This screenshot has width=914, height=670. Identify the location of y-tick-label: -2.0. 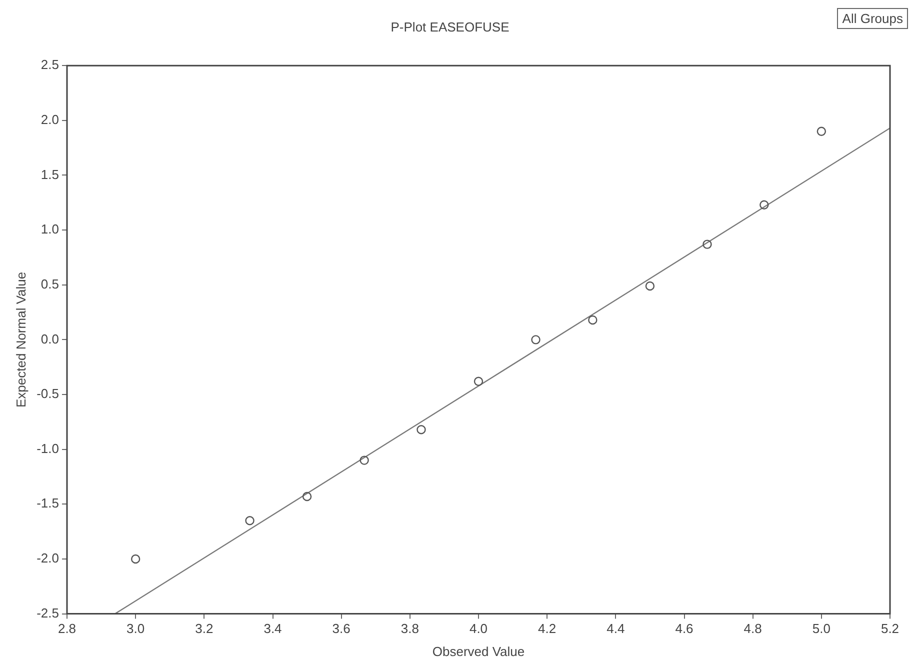
(47, 558).